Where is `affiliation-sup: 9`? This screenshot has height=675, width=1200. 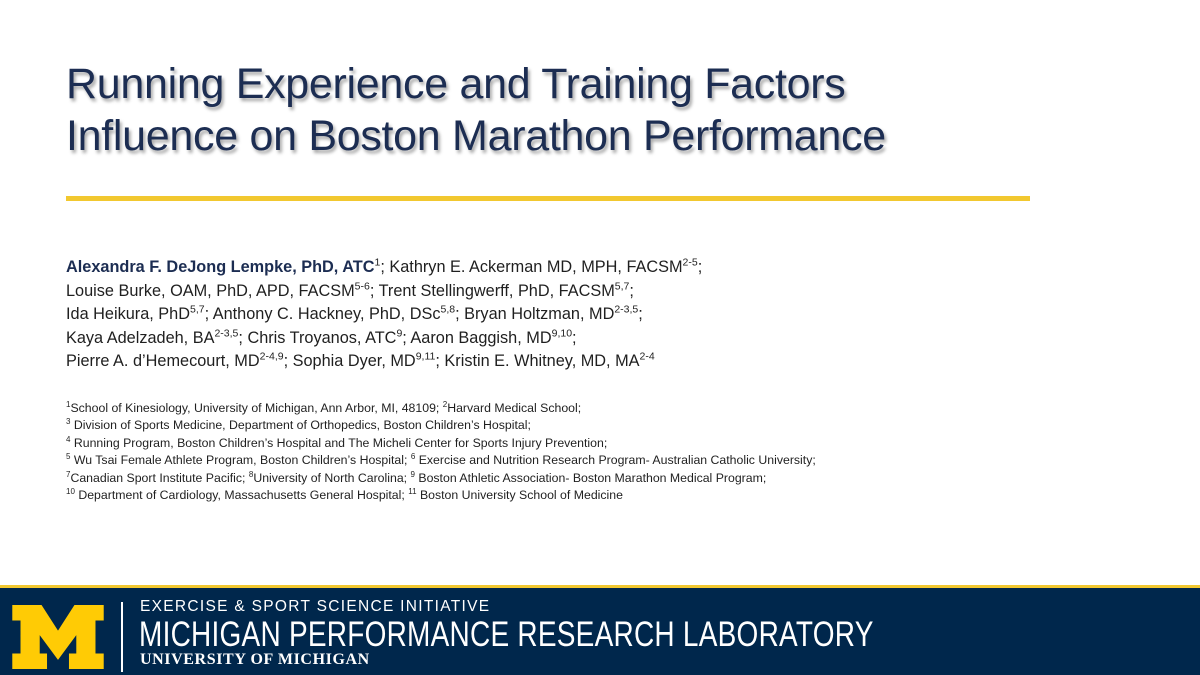
affiliation-sup: 9 is located at coordinates (412, 474).